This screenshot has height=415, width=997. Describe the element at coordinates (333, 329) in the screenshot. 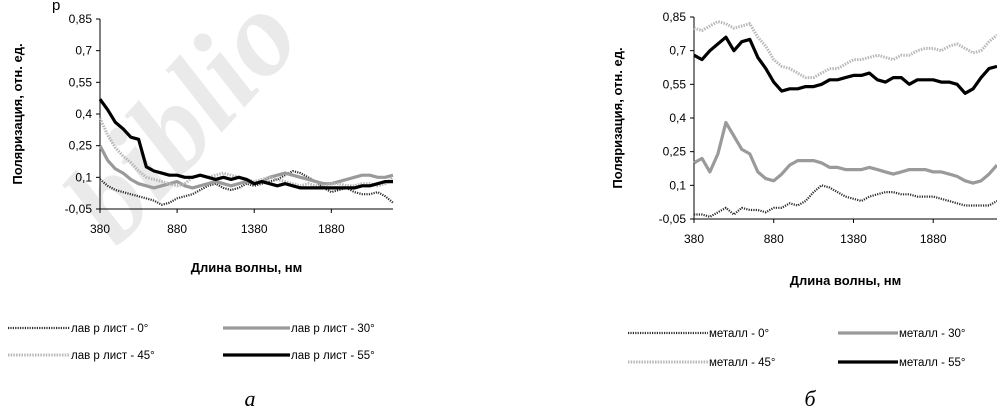

I see `legend-label: лав р лист - 30°` at that location.